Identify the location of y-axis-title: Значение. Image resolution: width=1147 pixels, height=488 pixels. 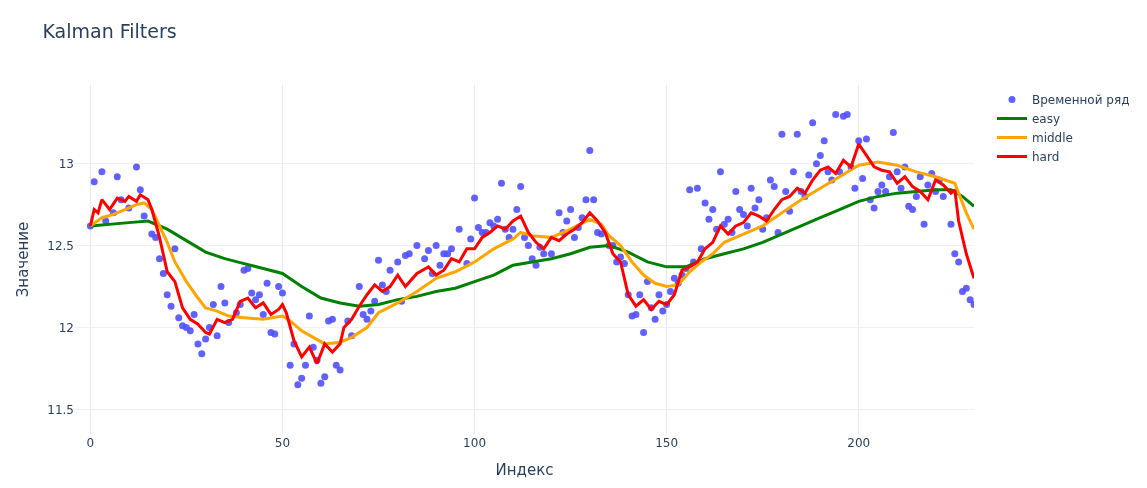
(22, 259).